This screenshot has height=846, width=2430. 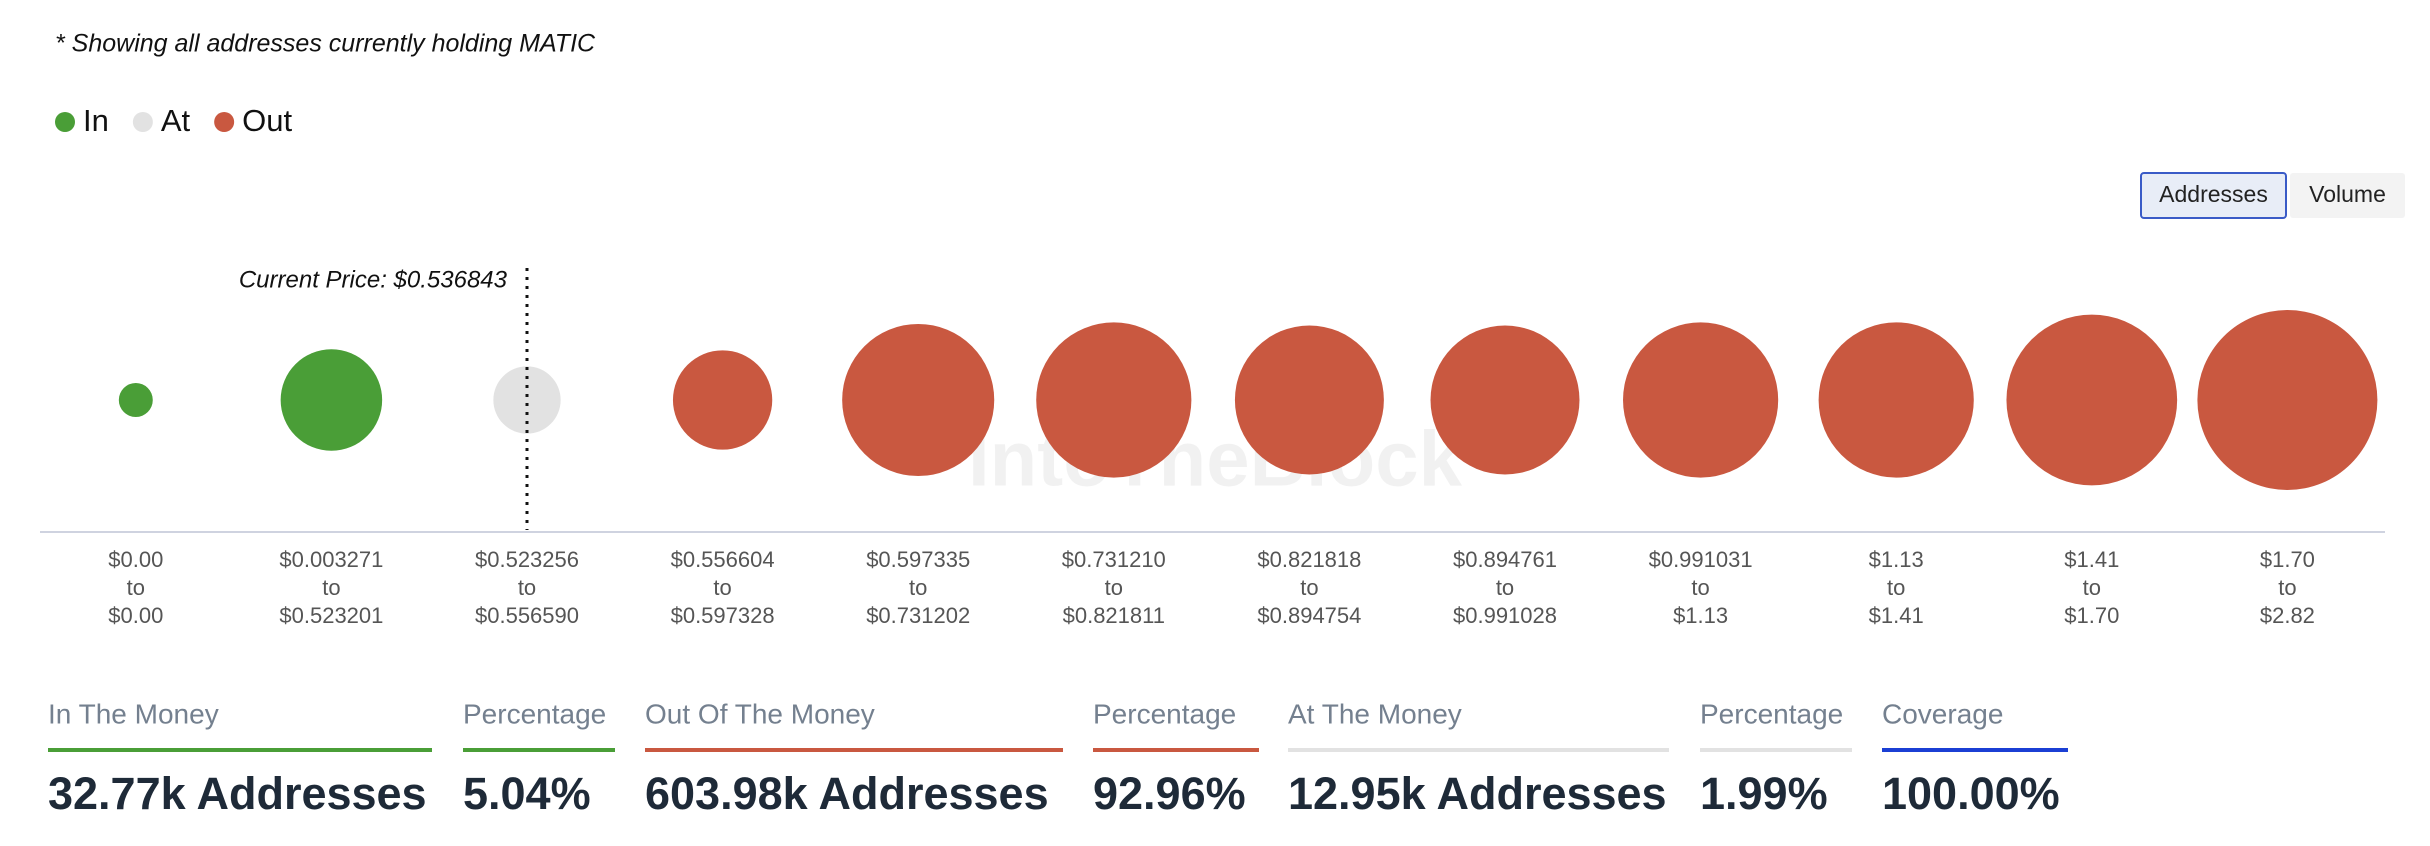 What do you see at coordinates (760, 713) in the screenshot?
I see `stat-label: Out Of The Money` at bounding box center [760, 713].